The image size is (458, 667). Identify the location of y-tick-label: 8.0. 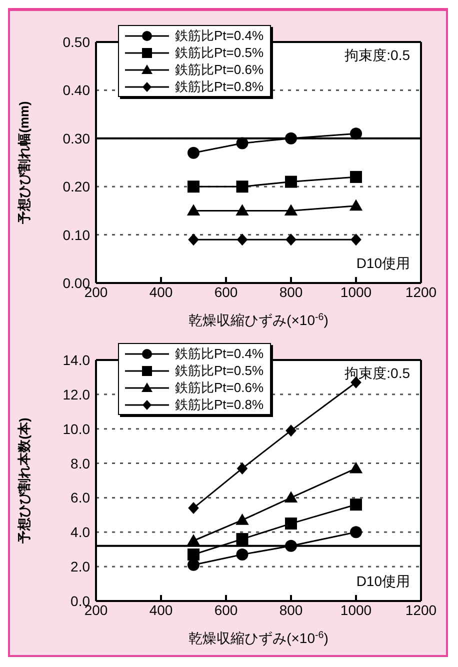
(80, 463).